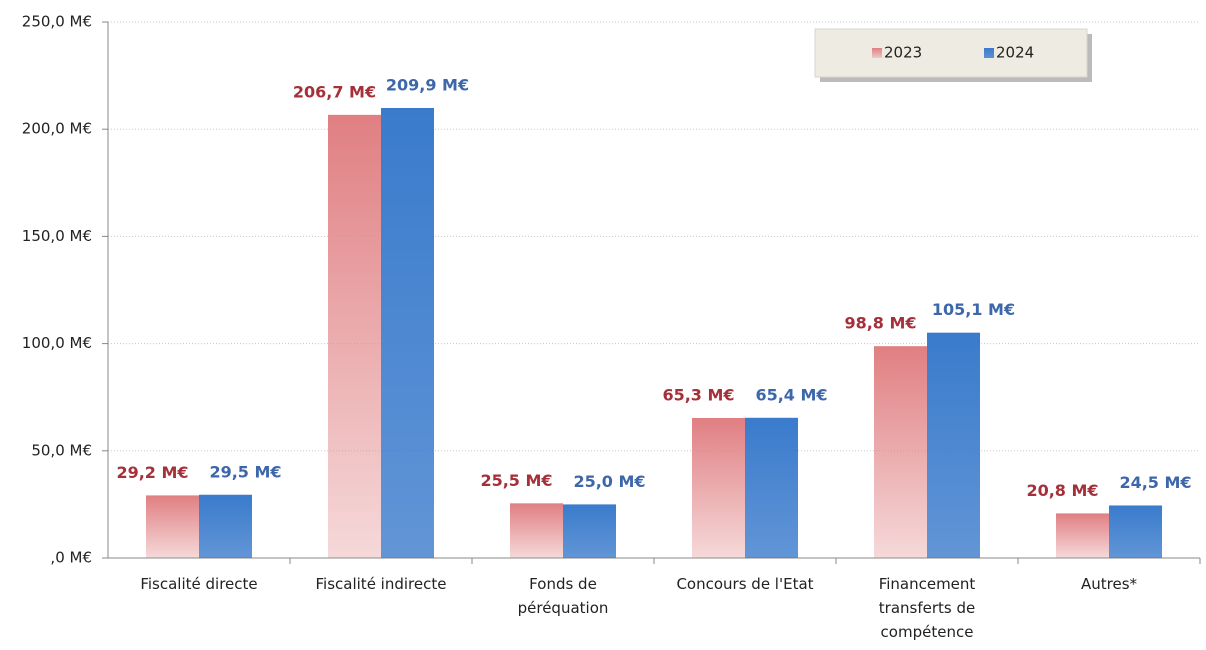 The width and height of the screenshot is (1206, 650). Describe the element at coordinates (609, 481) in the screenshot. I see `value-label: 25,0 M€` at that location.